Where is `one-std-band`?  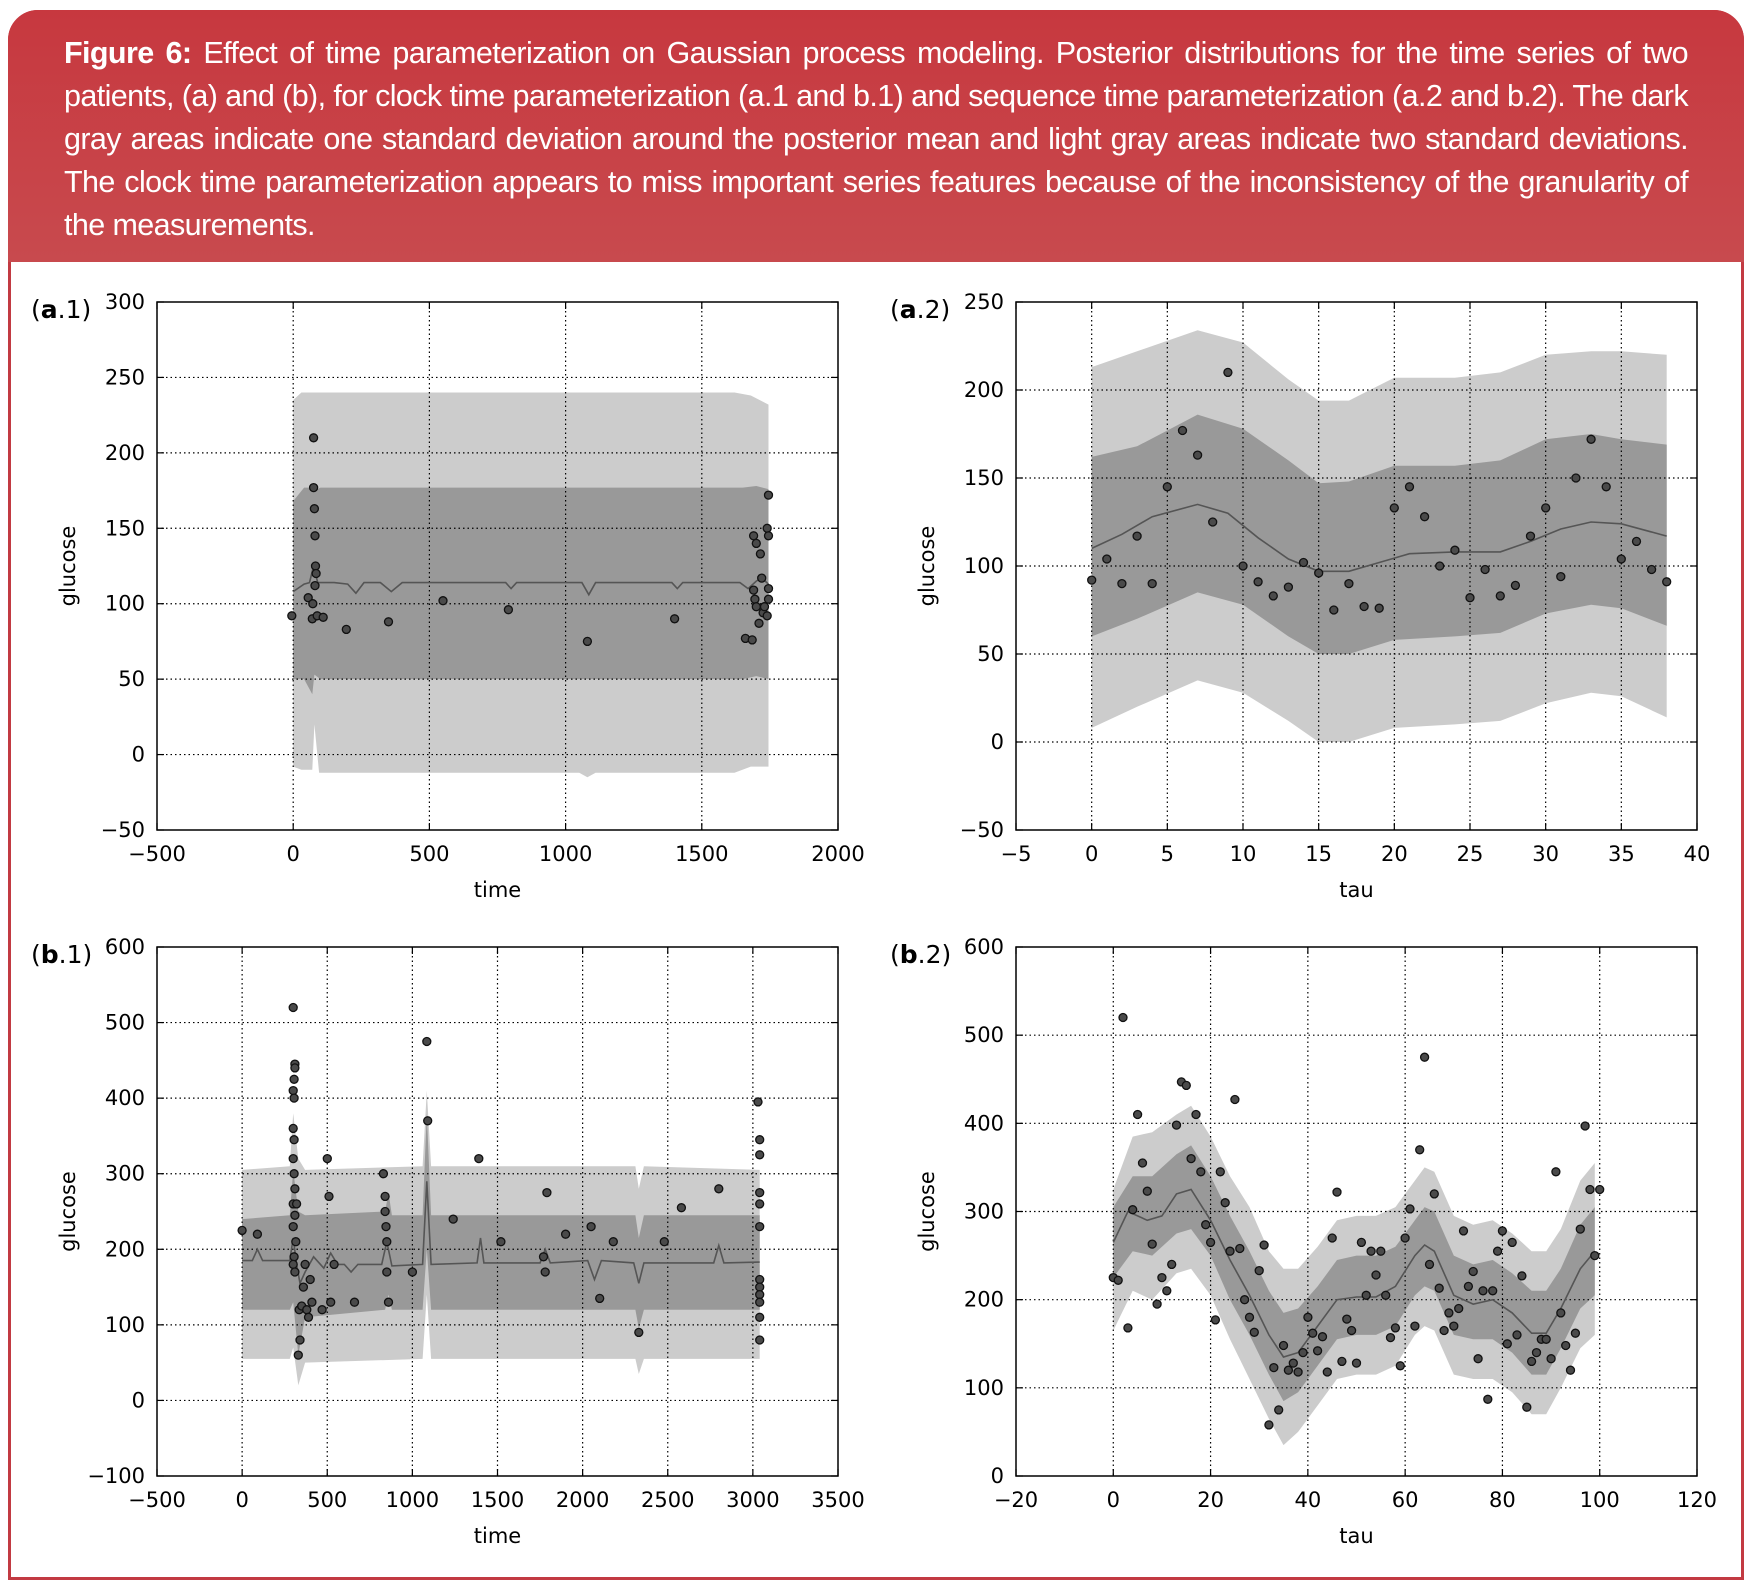 one-std-band is located at coordinates (531, 590).